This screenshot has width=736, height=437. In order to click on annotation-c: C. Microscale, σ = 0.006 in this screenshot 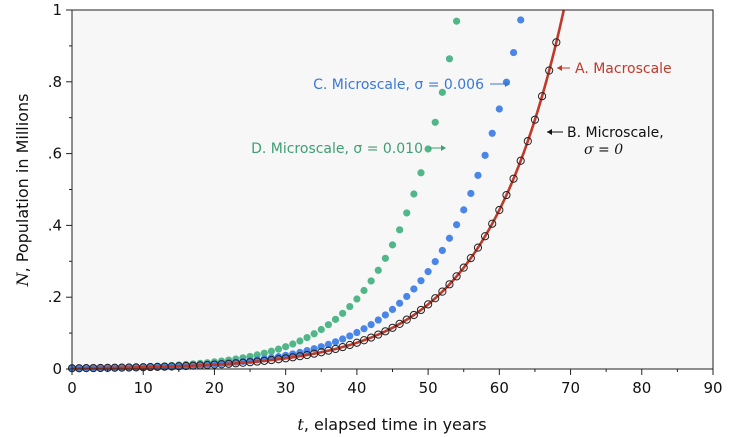, I will do `click(411, 85)`.